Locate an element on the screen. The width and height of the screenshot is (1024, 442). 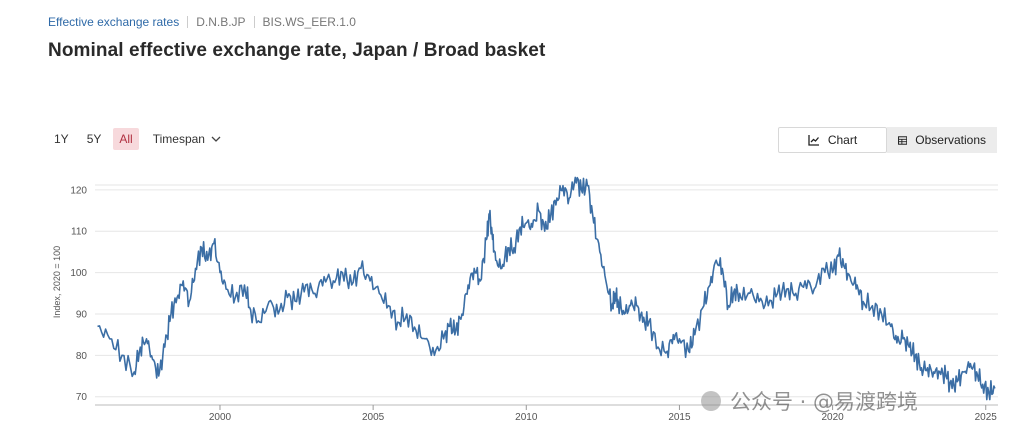
range-selector: 1Y 5Y All Timespan is located at coordinates (134, 139).